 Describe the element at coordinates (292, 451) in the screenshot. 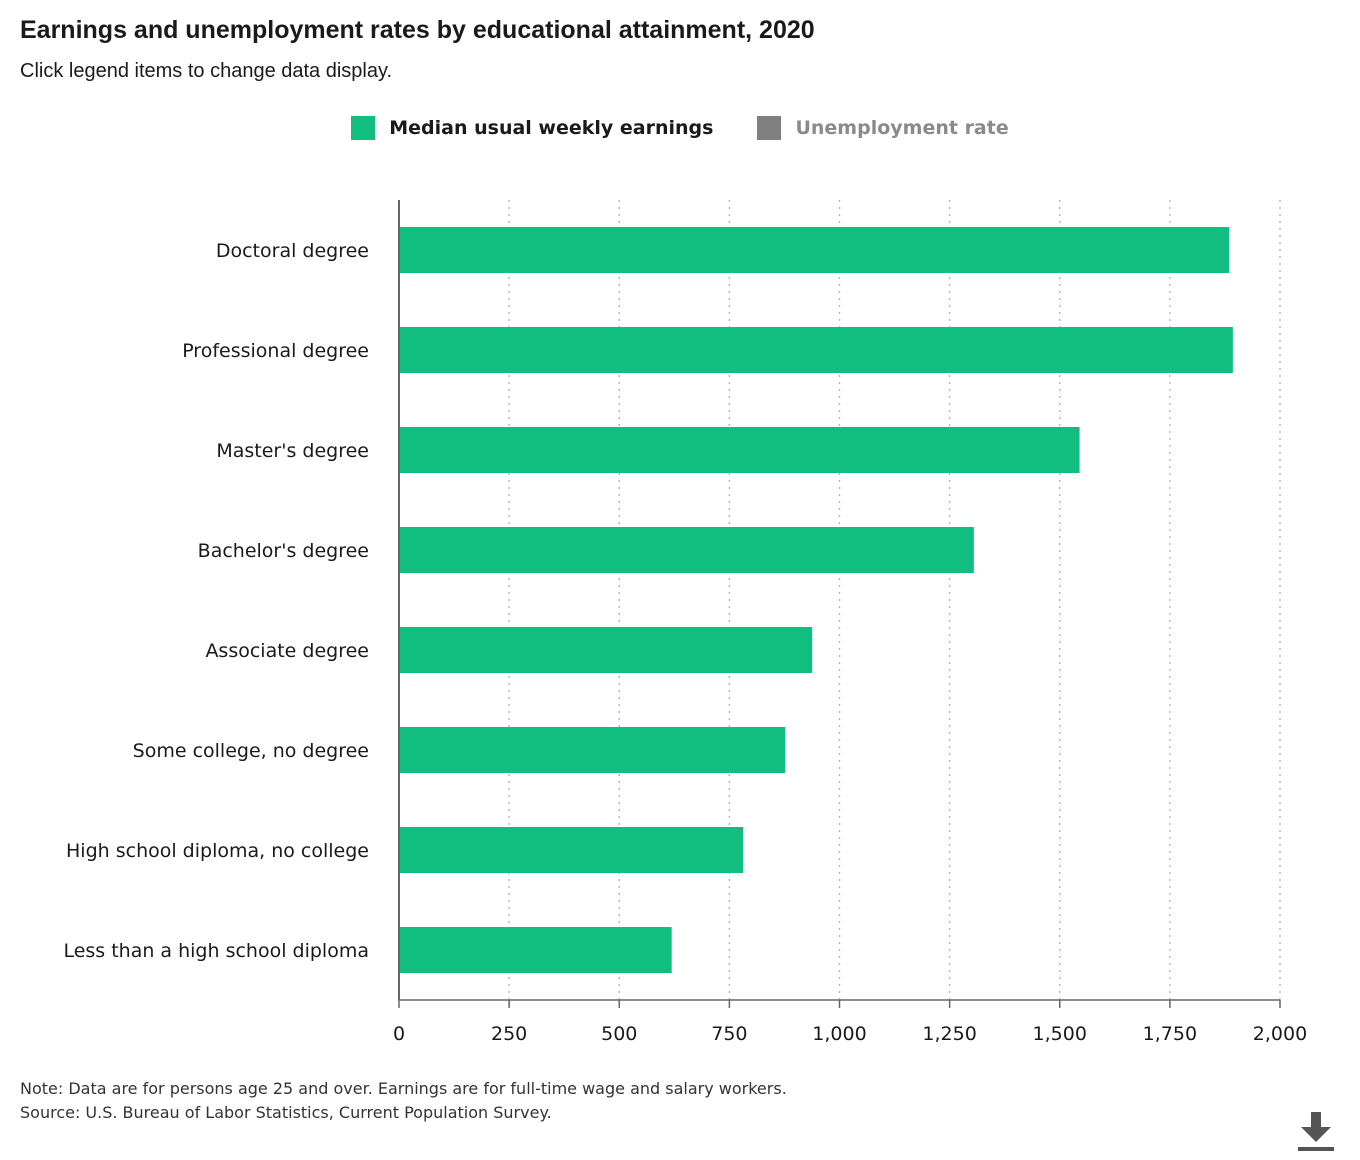

I see `category-label: Master's degree` at that location.